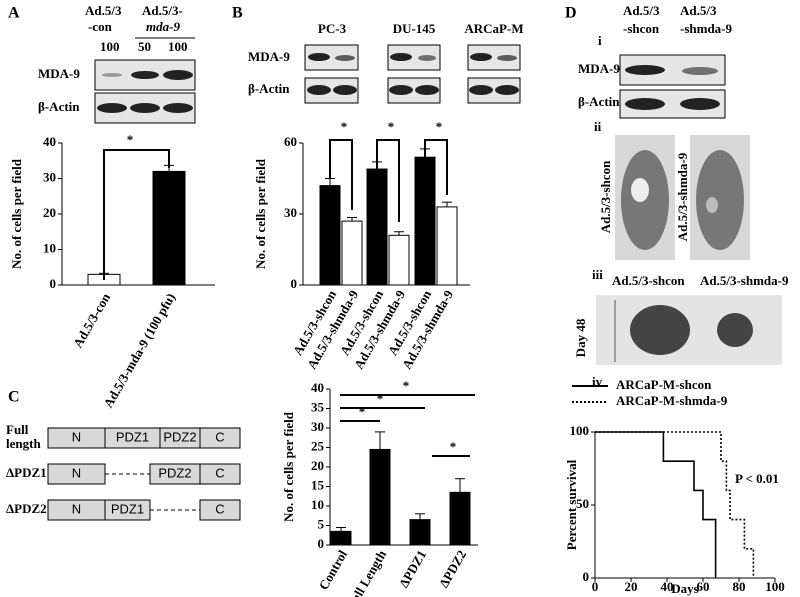  What do you see at coordinates (739, 586) in the screenshot?
I see `x-tick-label: 80` at bounding box center [739, 586].